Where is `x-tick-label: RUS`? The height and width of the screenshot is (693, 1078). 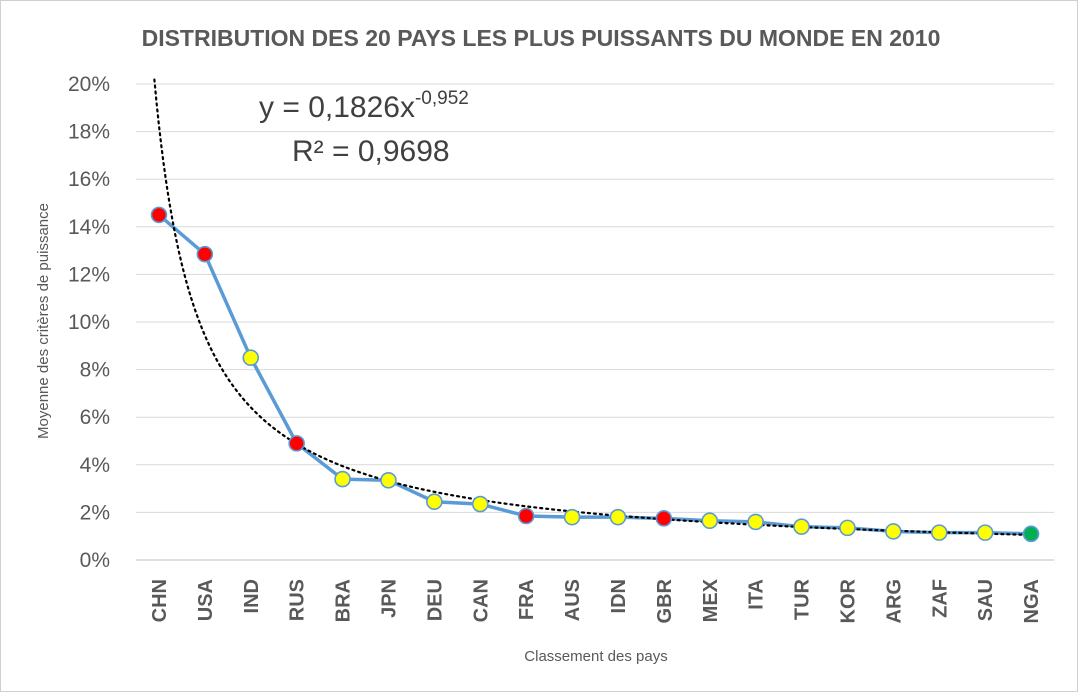 x-tick-label: RUS is located at coordinates (298, 600).